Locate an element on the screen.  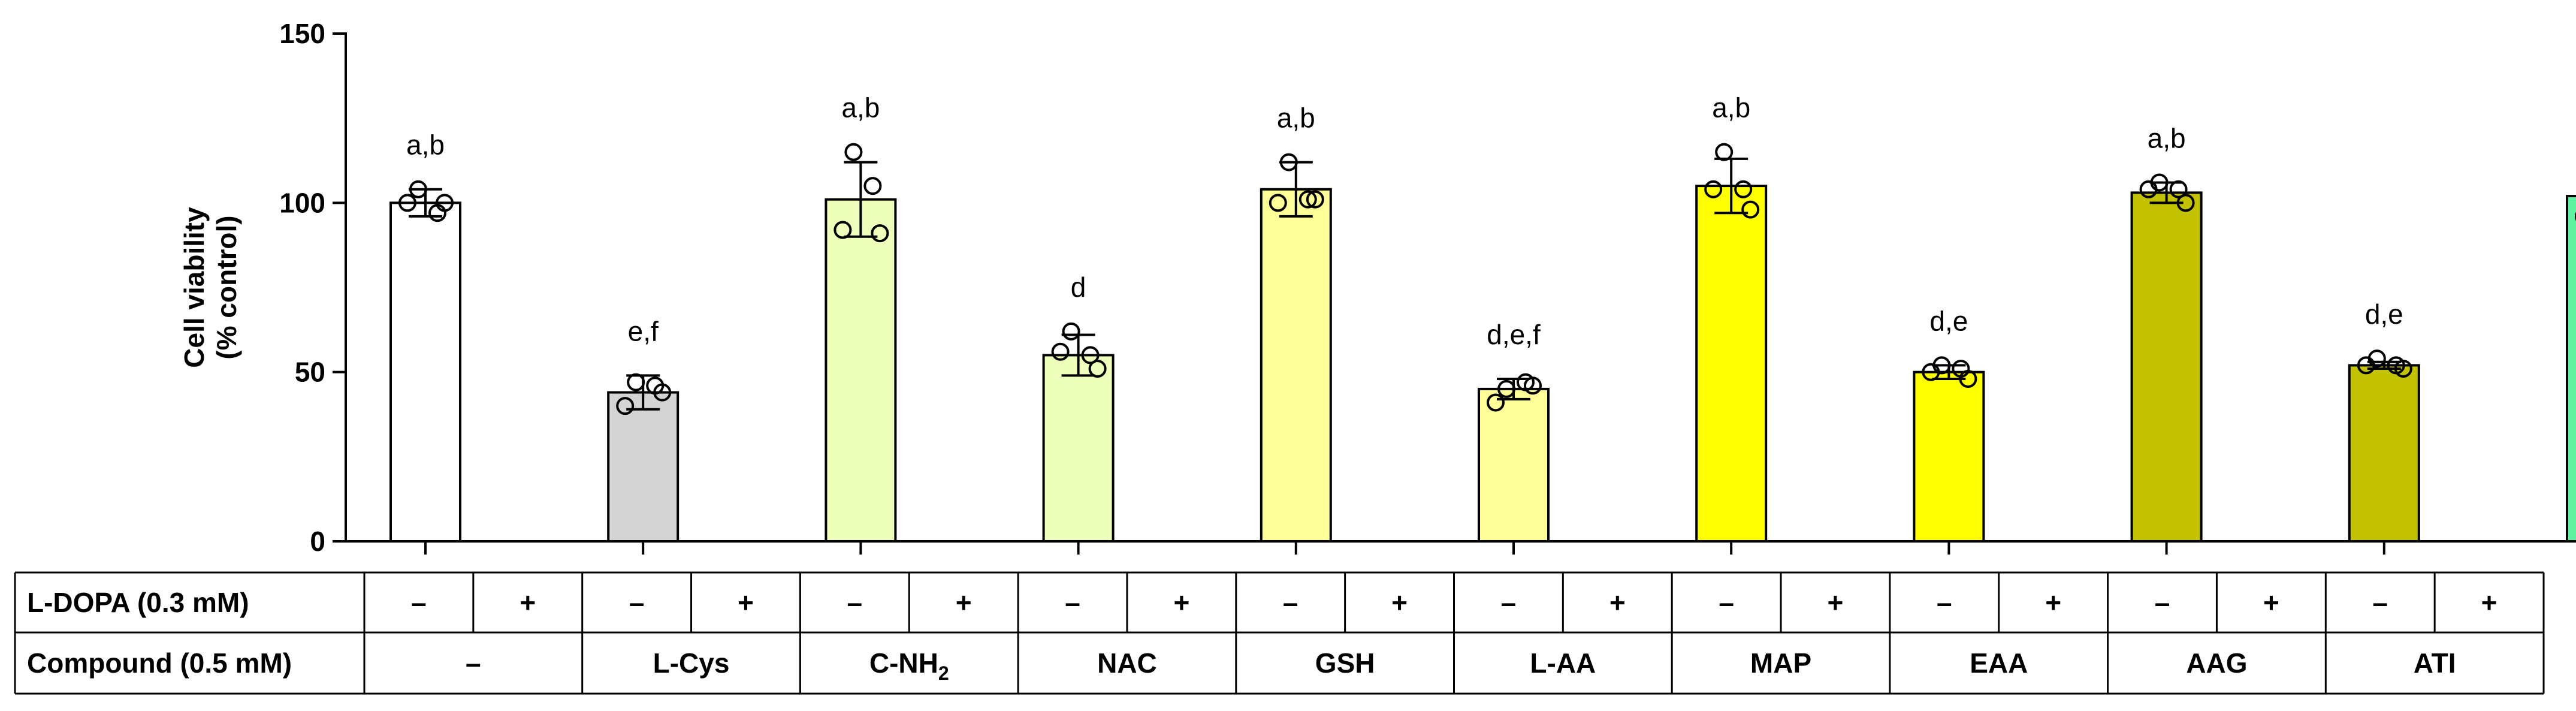
compound-name: GSH is located at coordinates (1345, 663).